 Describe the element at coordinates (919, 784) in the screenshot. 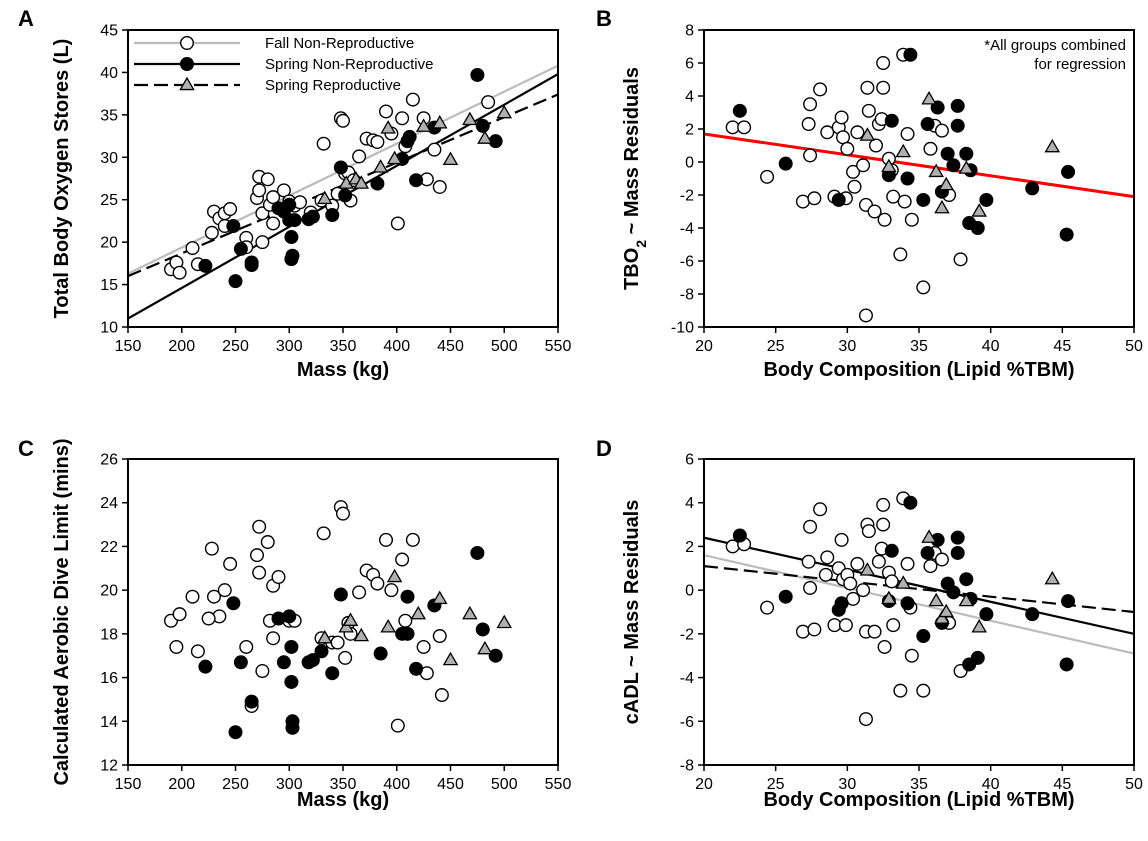

I see `x-tick-label: 35` at that location.